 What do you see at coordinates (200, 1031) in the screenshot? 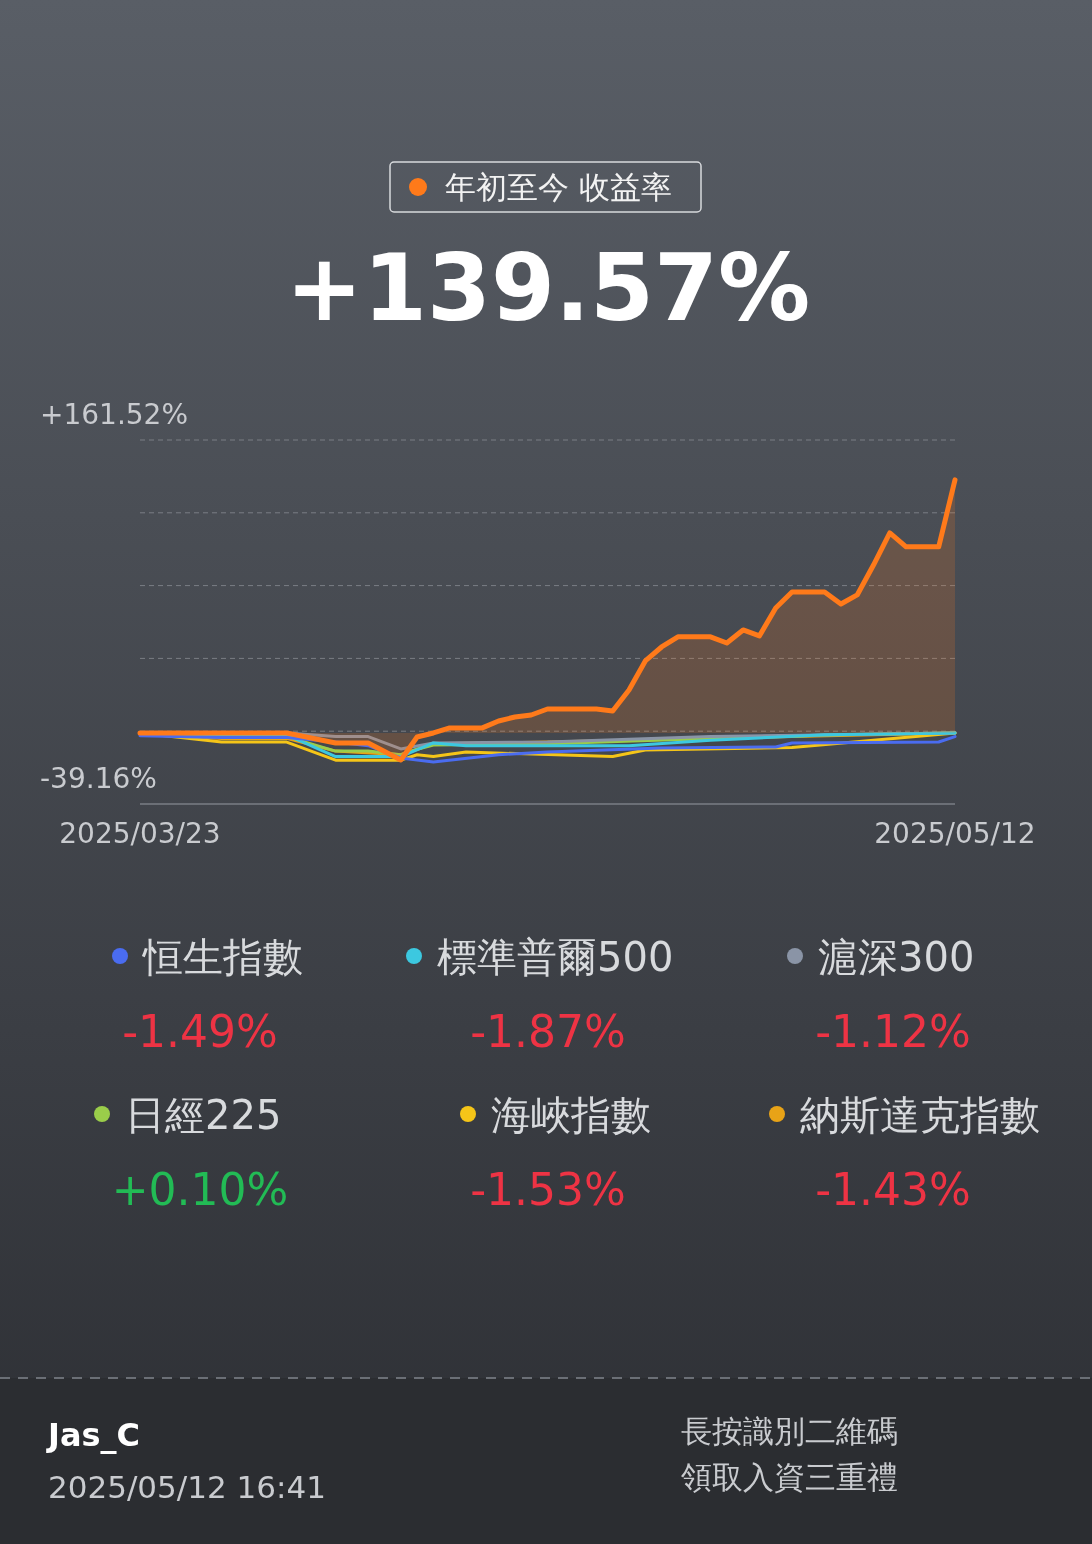
I see `text: -1.49%` at bounding box center [200, 1031].